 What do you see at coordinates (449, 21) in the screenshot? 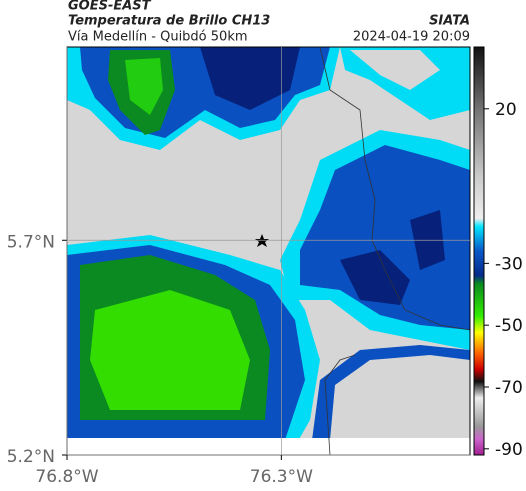
I see `agency: SIATA` at bounding box center [449, 21].